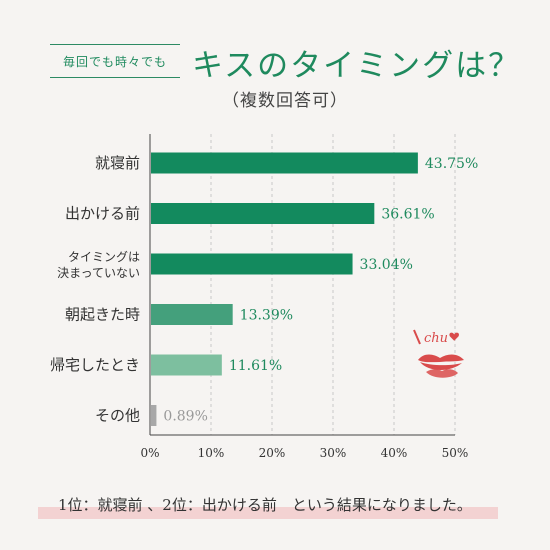  What do you see at coordinates (117, 416) in the screenshot?
I see `category-label: その他` at bounding box center [117, 416].